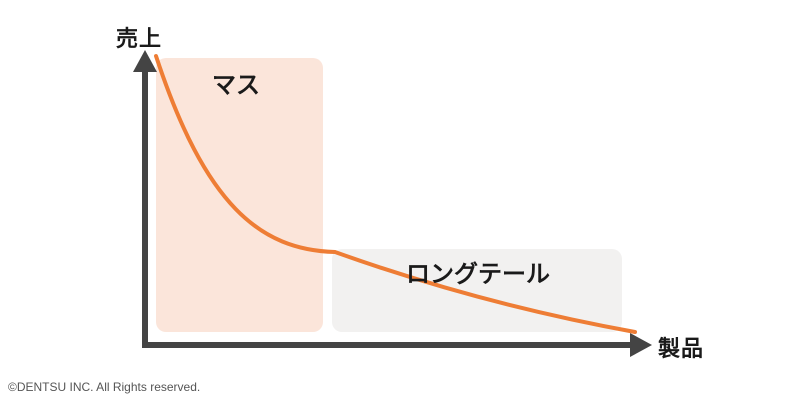  Describe the element at coordinates (239, 195) in the screenshot. I see `mass-region` at that location.